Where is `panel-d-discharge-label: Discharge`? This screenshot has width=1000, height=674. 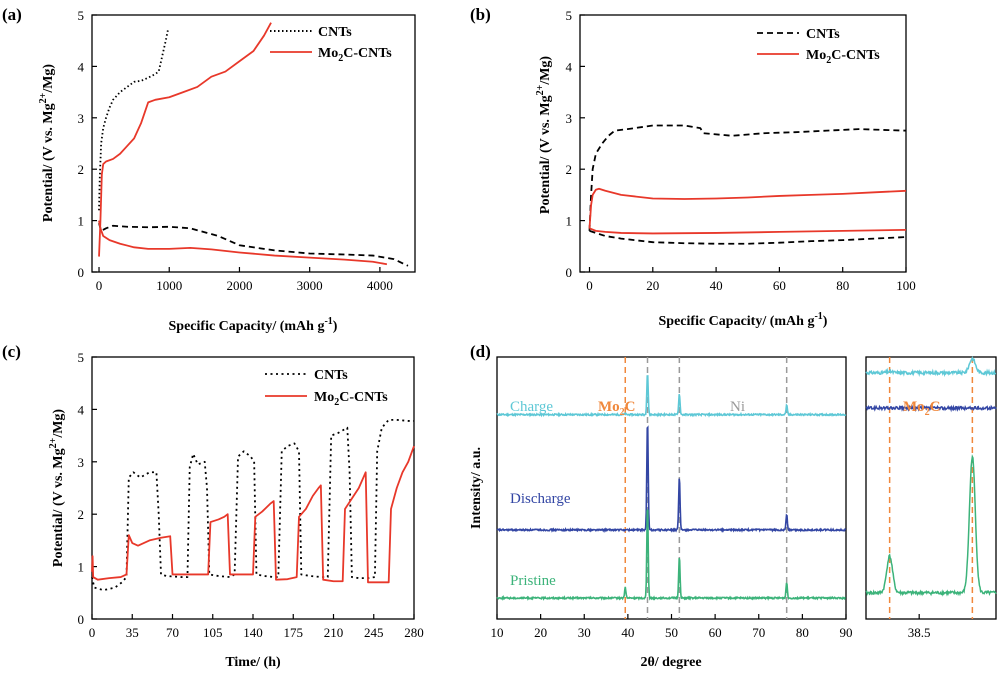
panel-d-discharge-label: Discharge is located at coordinates (540, 499).